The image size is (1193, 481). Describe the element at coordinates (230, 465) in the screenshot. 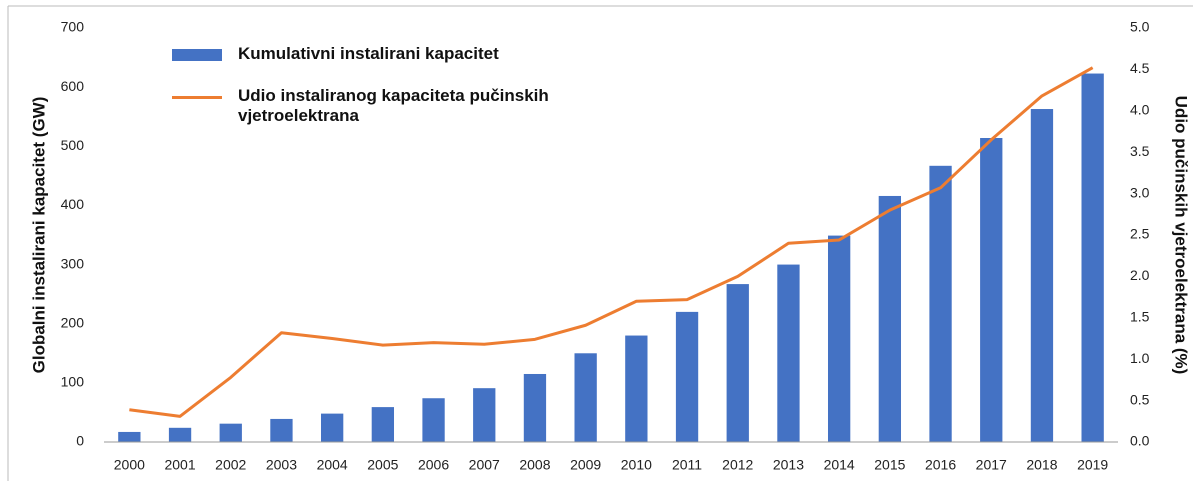

I see `x-tick-label: 2002` at that location.